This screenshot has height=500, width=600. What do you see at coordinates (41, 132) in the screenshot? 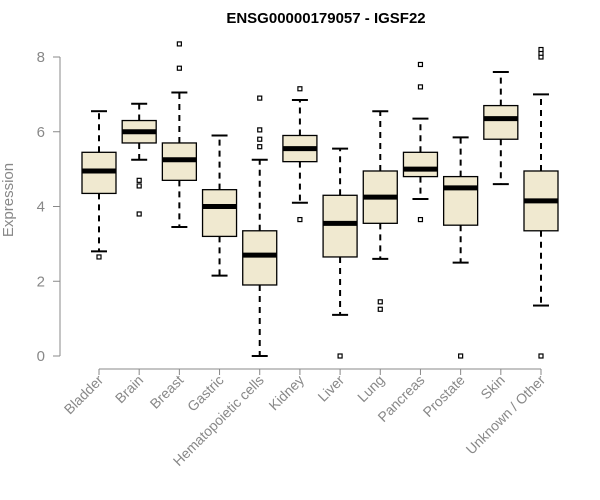
I see `y-tick-label-6: 6` at bounding box center [41, 132].